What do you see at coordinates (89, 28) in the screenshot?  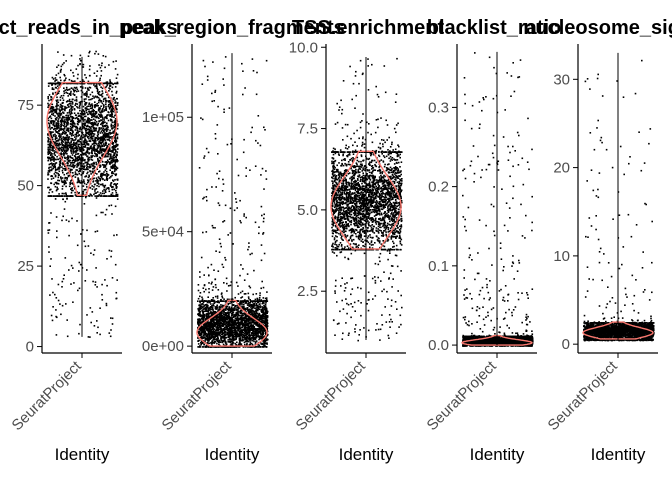 I see `panel-title: pct_reads_in_peaks` at bounding box center [89, 28].